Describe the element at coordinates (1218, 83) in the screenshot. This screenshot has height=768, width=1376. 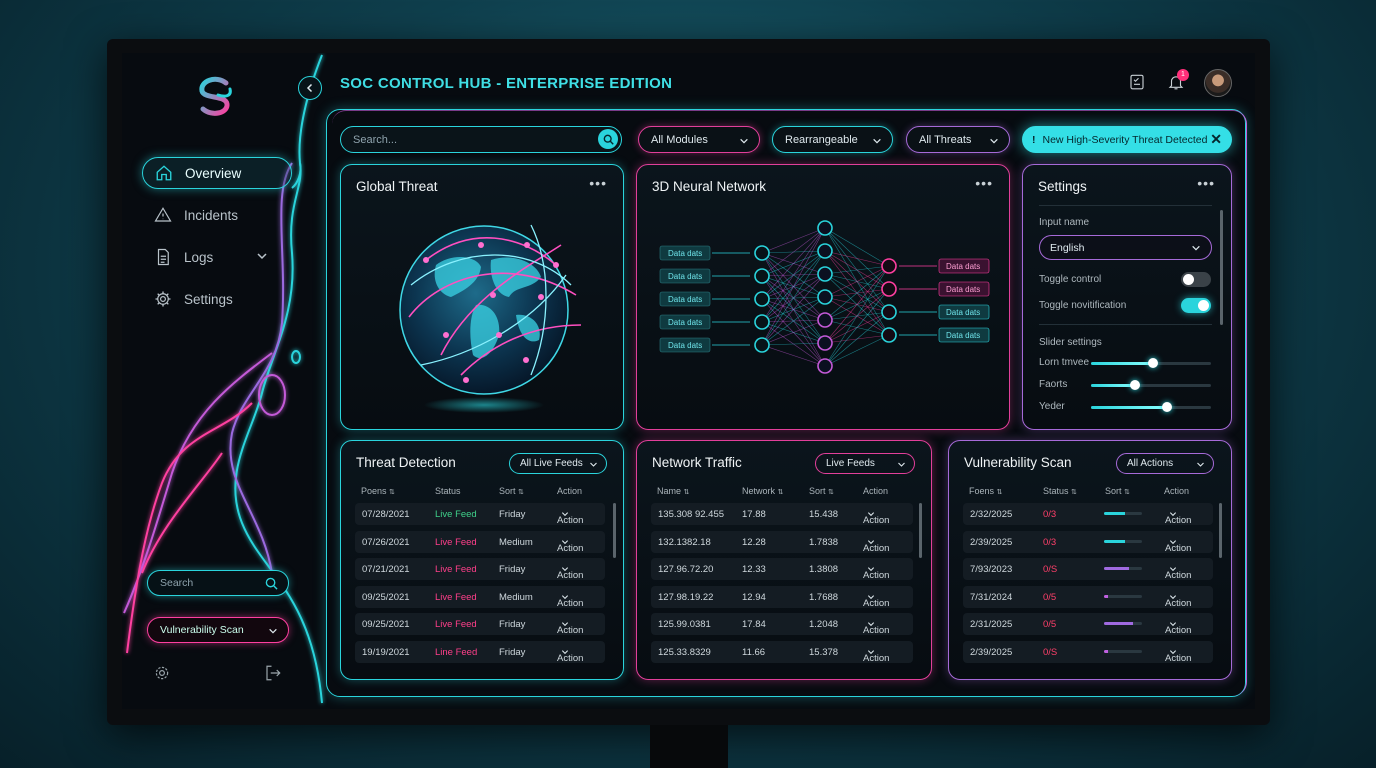
I see `avatar` at that location.